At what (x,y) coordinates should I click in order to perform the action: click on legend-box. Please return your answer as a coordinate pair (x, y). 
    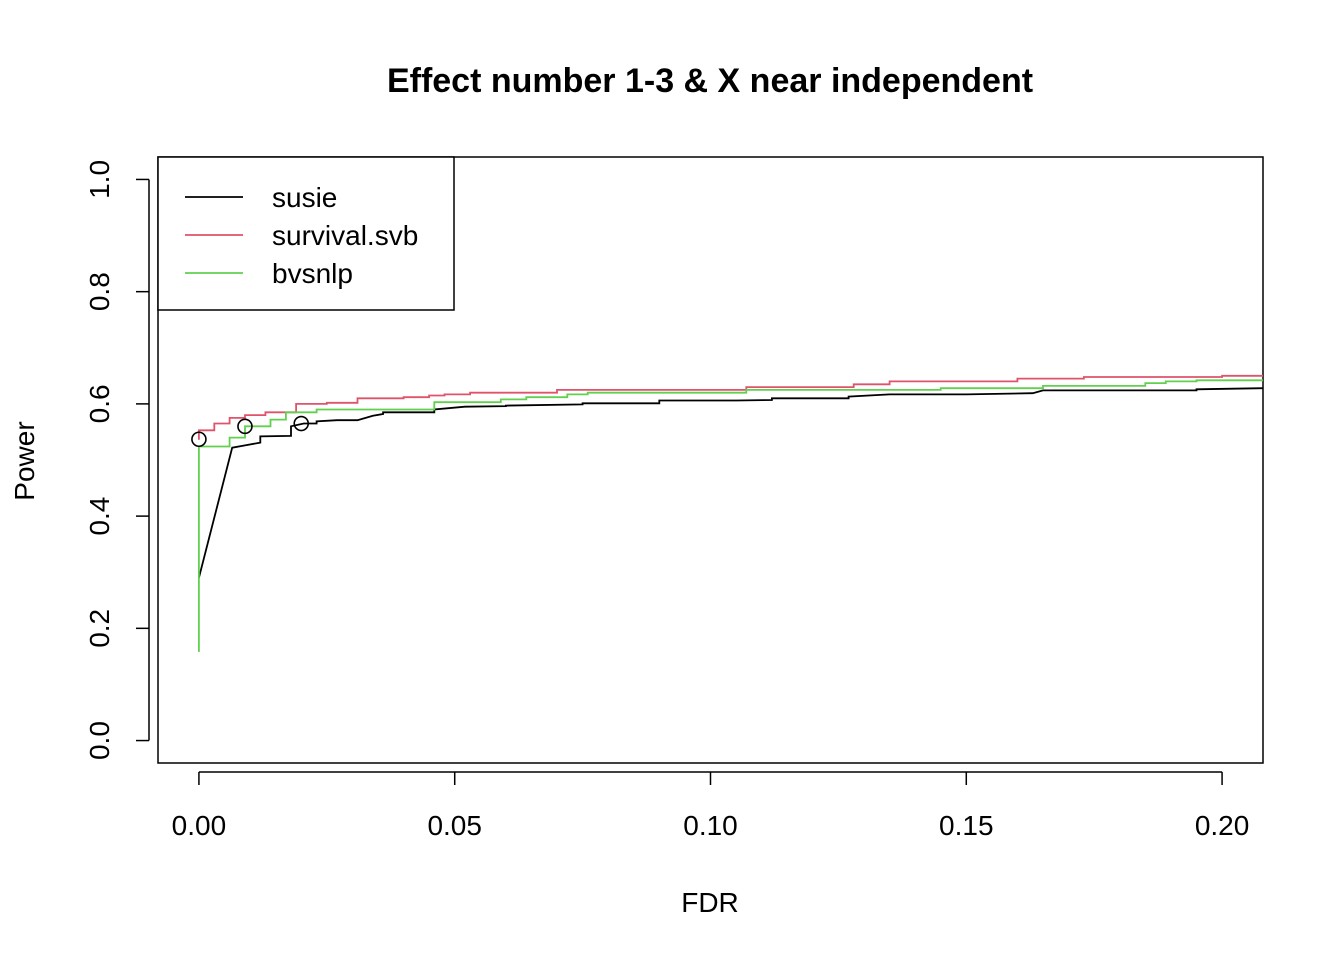
    Looking at the image, I should click on (306, 233).